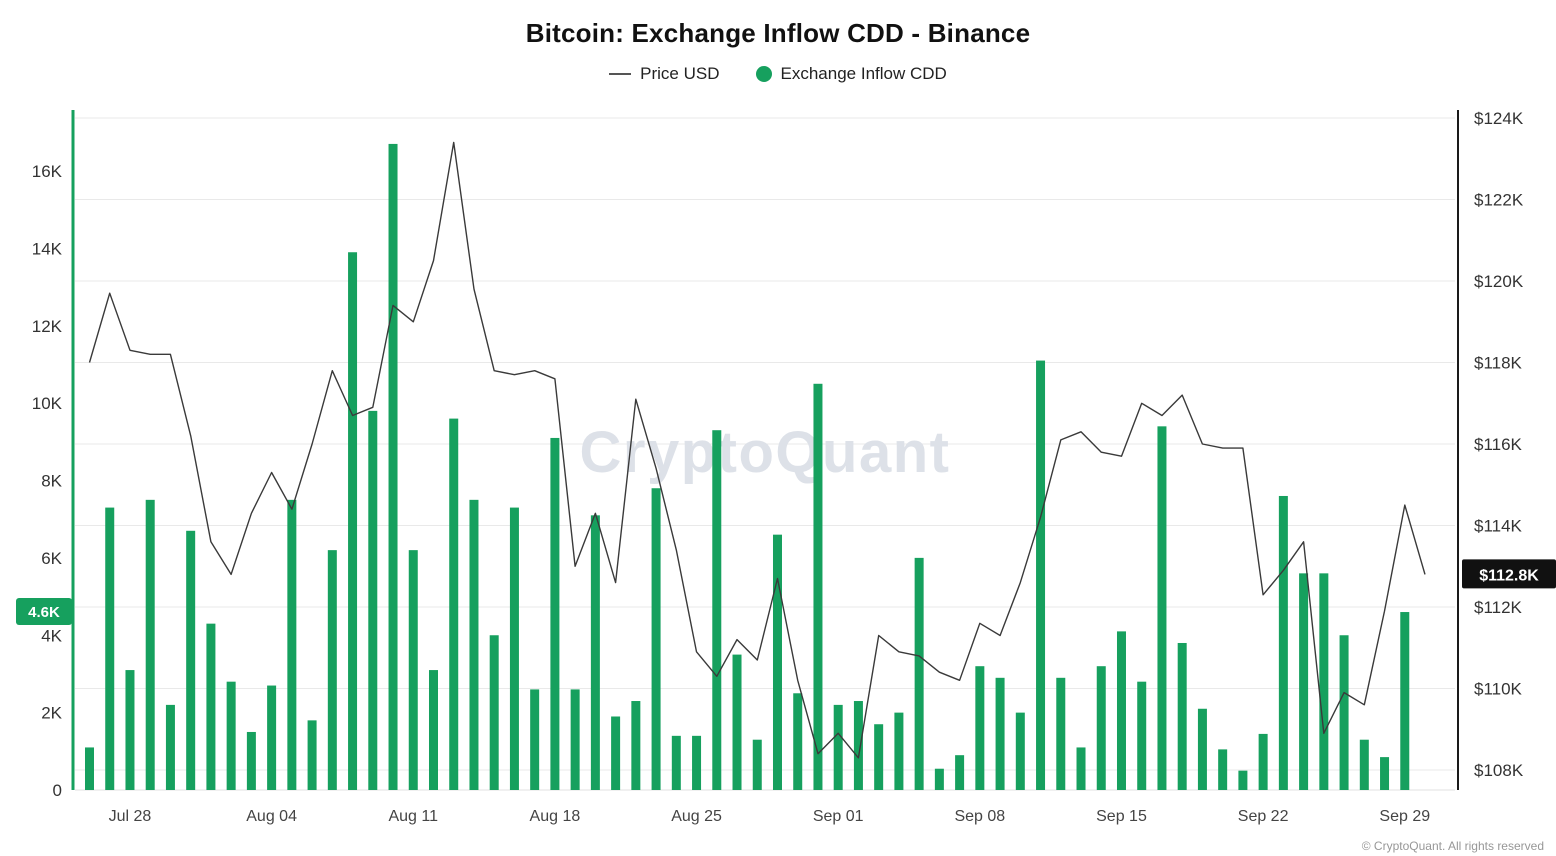  I want to click on current-price-badge, so click(1509, 574).